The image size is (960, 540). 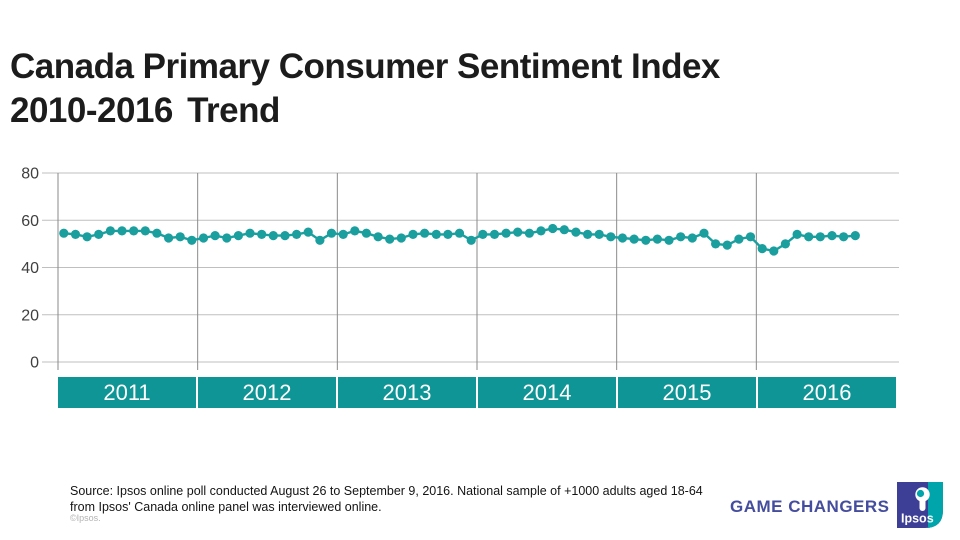 I want to click on logo-figure-eye, so click(x=920, y=493).